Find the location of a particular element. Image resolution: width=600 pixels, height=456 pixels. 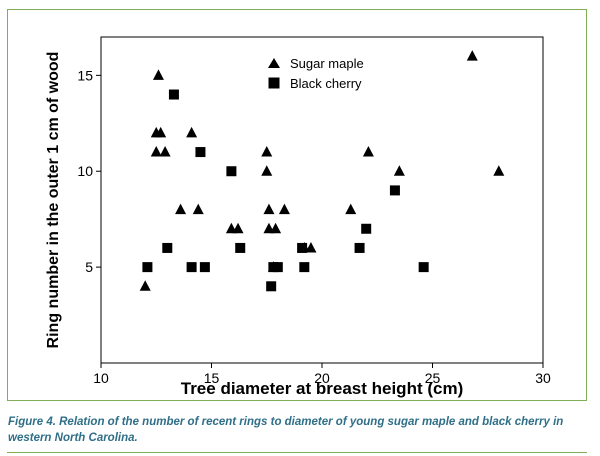

y-axis-label: Ring number in the outer 1 cm of wood is located at coordinates (53, 200).